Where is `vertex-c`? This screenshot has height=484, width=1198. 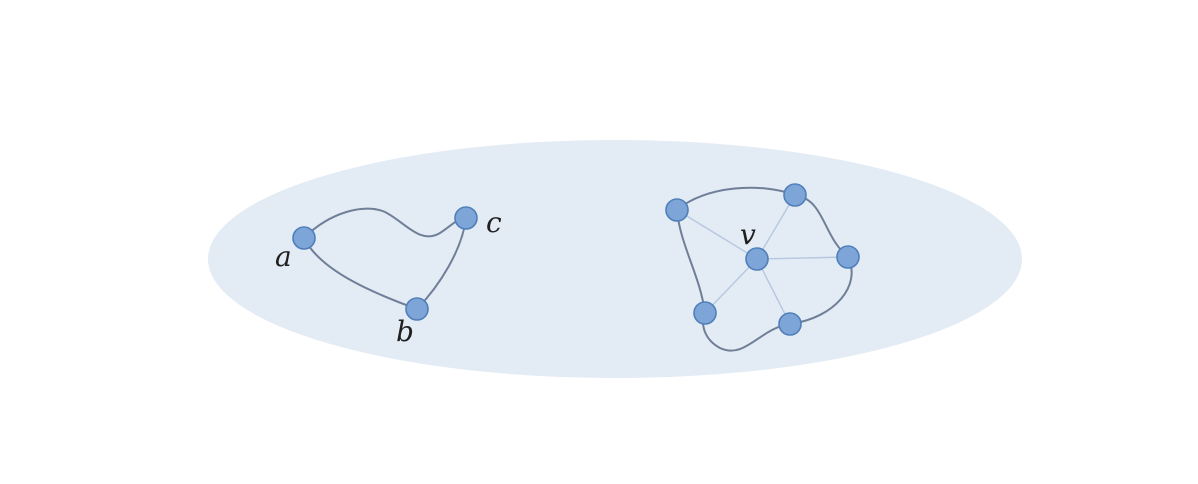 vertex-c is located at coordinates (466, 218).